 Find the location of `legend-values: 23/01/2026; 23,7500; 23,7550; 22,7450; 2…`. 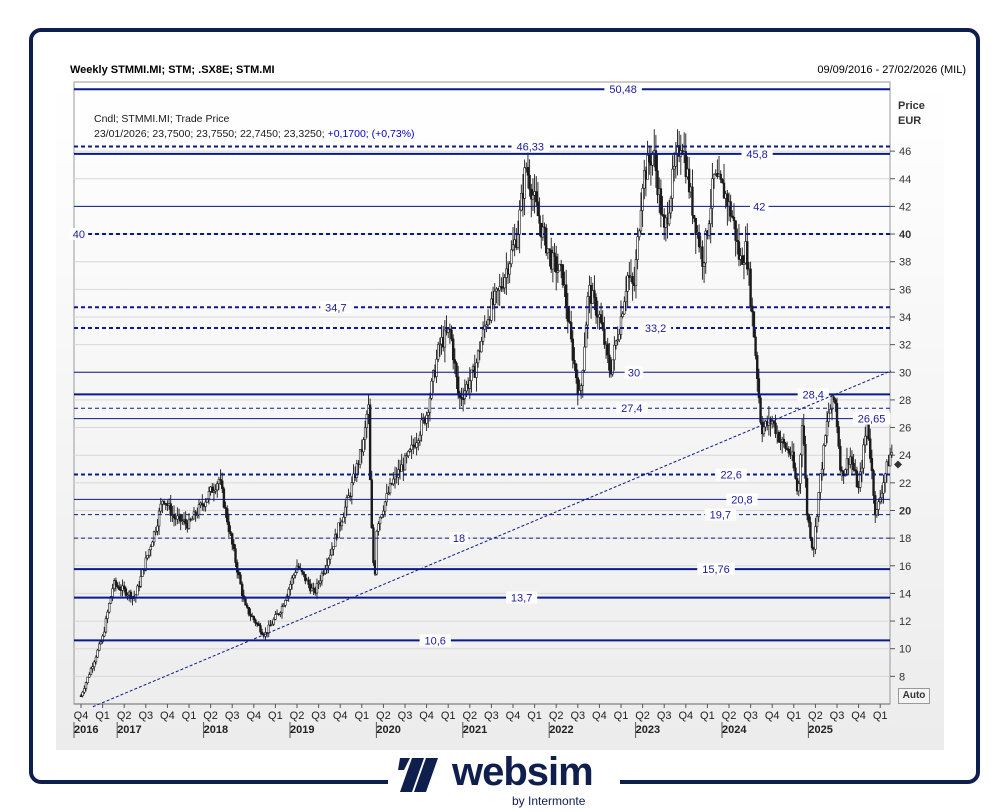

legend-values: 23/01/2026; 23,7500; 23,7550; 22,7450; 2… is located at coordinates (254, 134).